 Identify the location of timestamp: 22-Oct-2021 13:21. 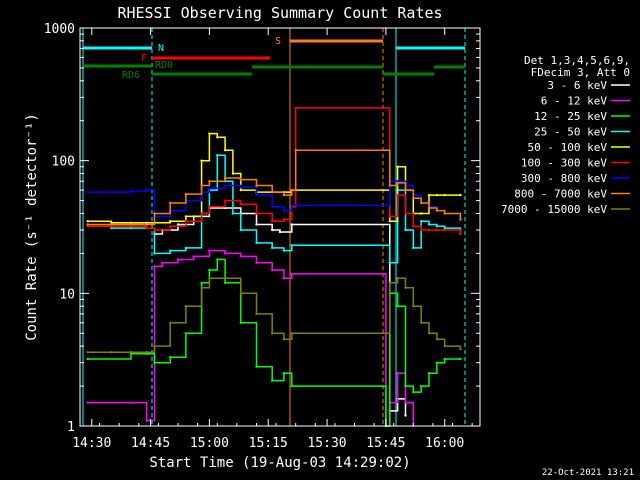
(588, 473).